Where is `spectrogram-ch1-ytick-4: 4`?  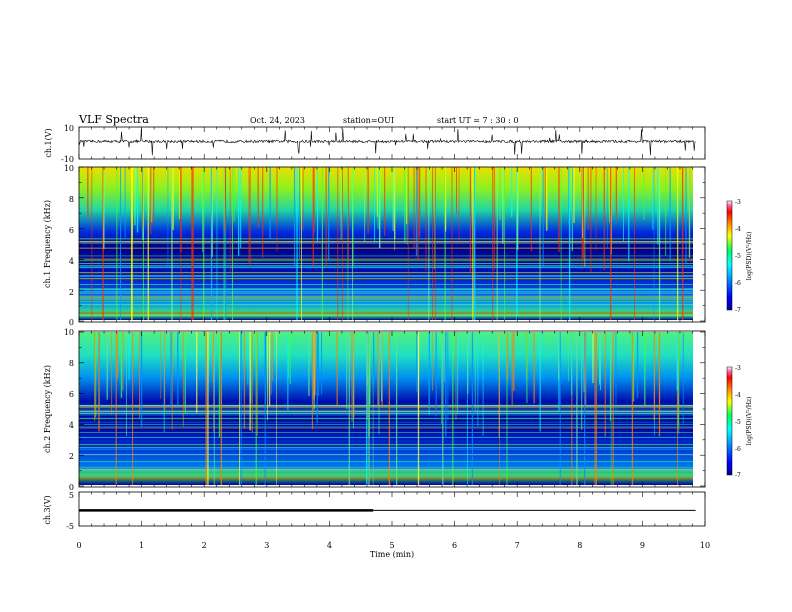
spectrogram-ch1-ytick-4: 4 is located at coordinates (71, 261).